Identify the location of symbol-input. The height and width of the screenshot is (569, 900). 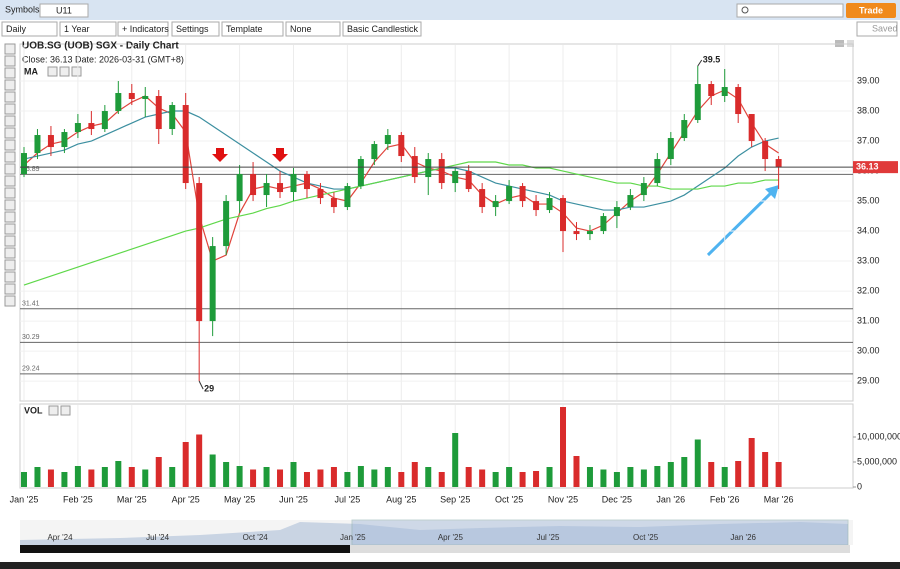
(64, 10).